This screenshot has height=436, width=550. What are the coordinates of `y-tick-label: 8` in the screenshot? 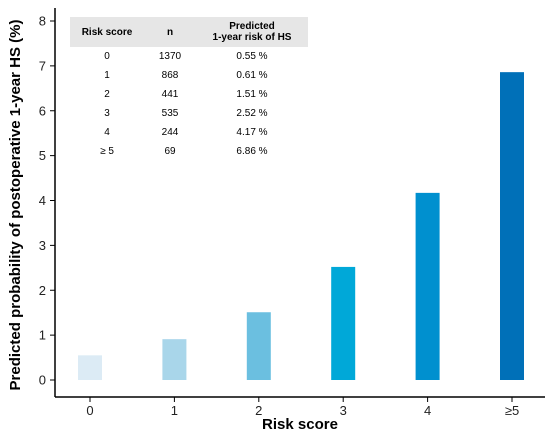 It's located at (42, 21).